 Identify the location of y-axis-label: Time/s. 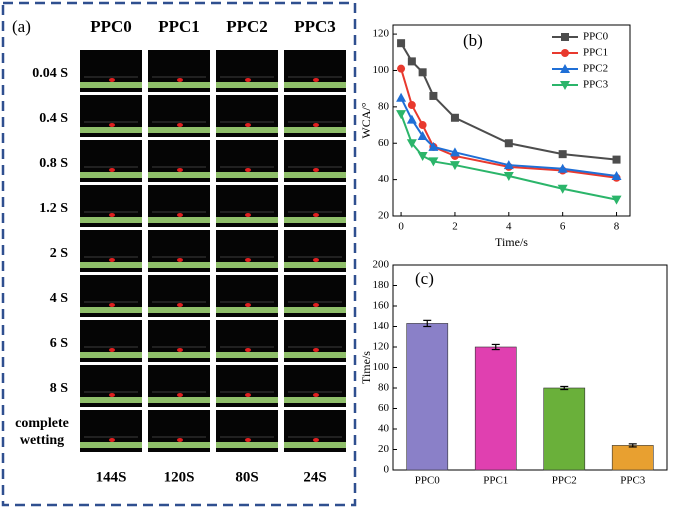
(366, 367).